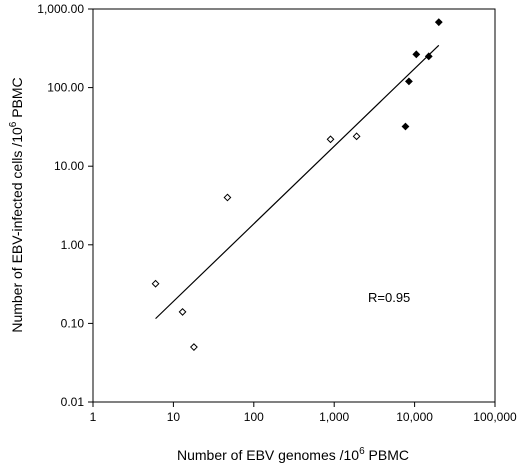 This screenshot has width=520, height=469. I want to click on y-axis-title-tail: PBMC, so click(17, 99).